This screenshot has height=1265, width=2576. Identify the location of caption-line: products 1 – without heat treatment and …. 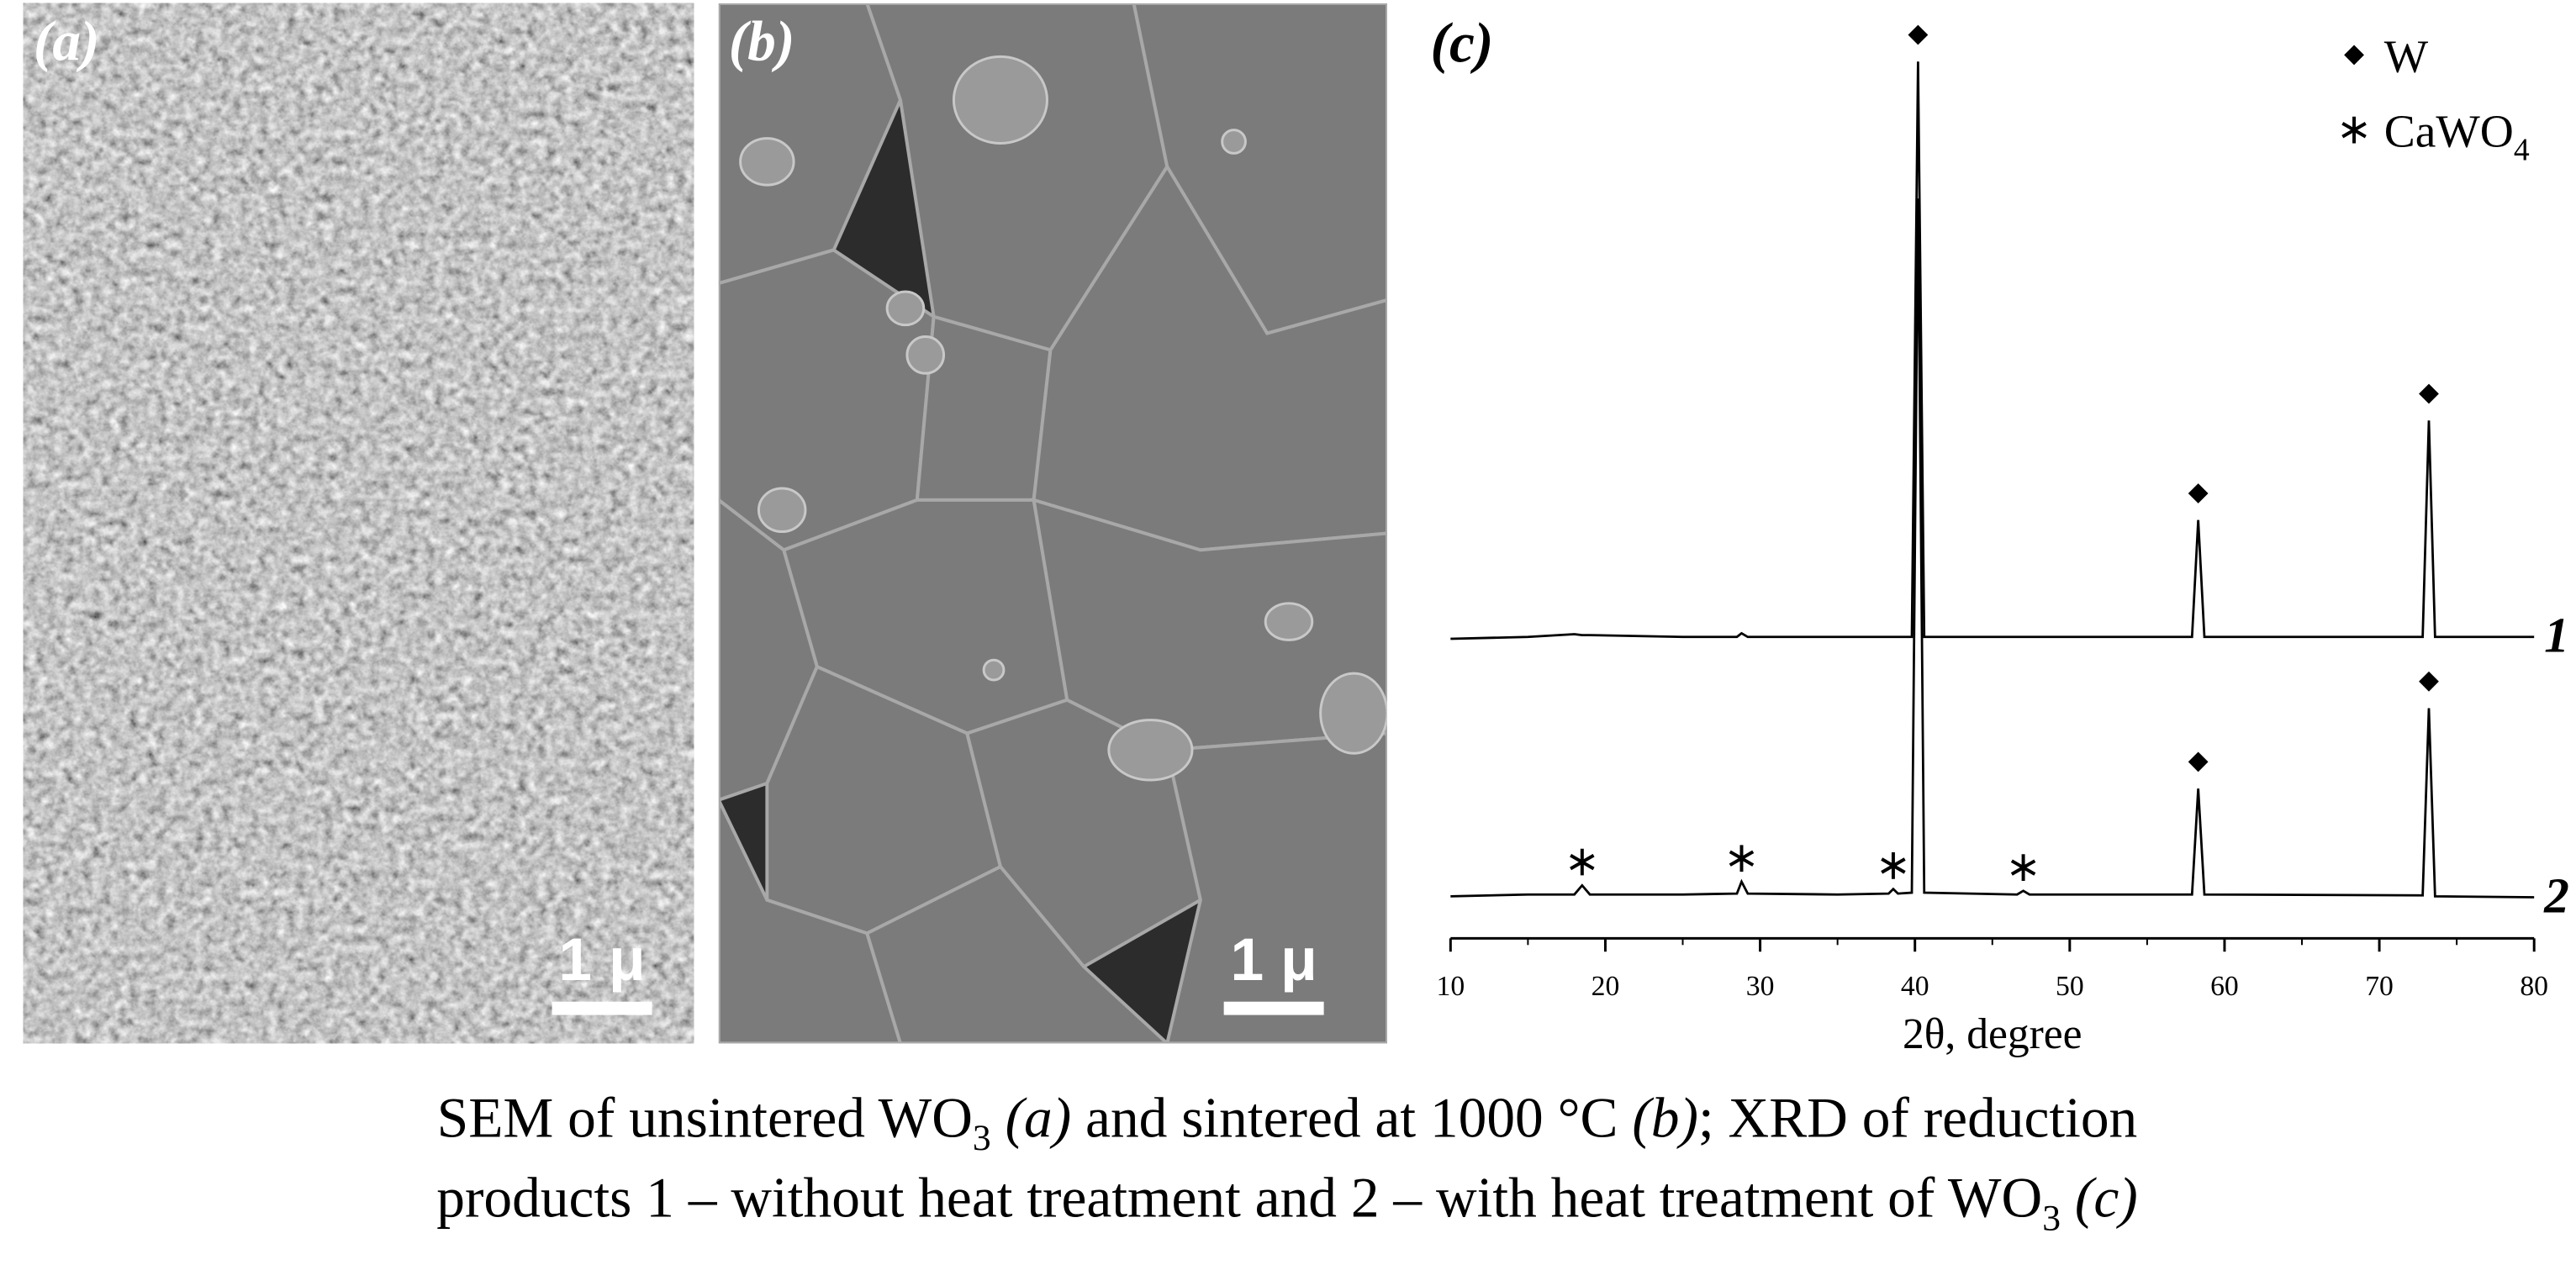
(1286, 1202).